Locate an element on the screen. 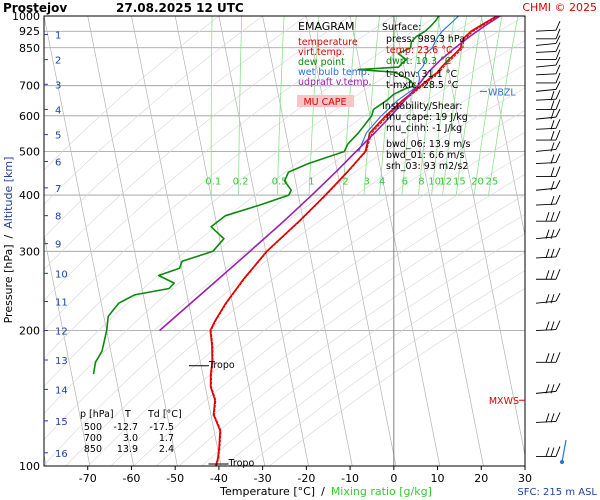 This screenshot has height=500, width=600. table-cell: 500 is located at coordinates (93, 427).